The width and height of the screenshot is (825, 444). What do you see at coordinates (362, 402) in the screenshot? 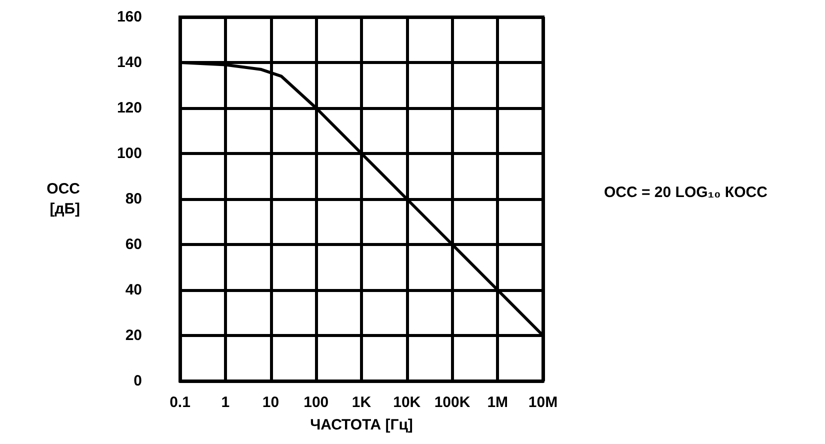
I see `x-tick-label: 1K` at bounding box center [362, 402].